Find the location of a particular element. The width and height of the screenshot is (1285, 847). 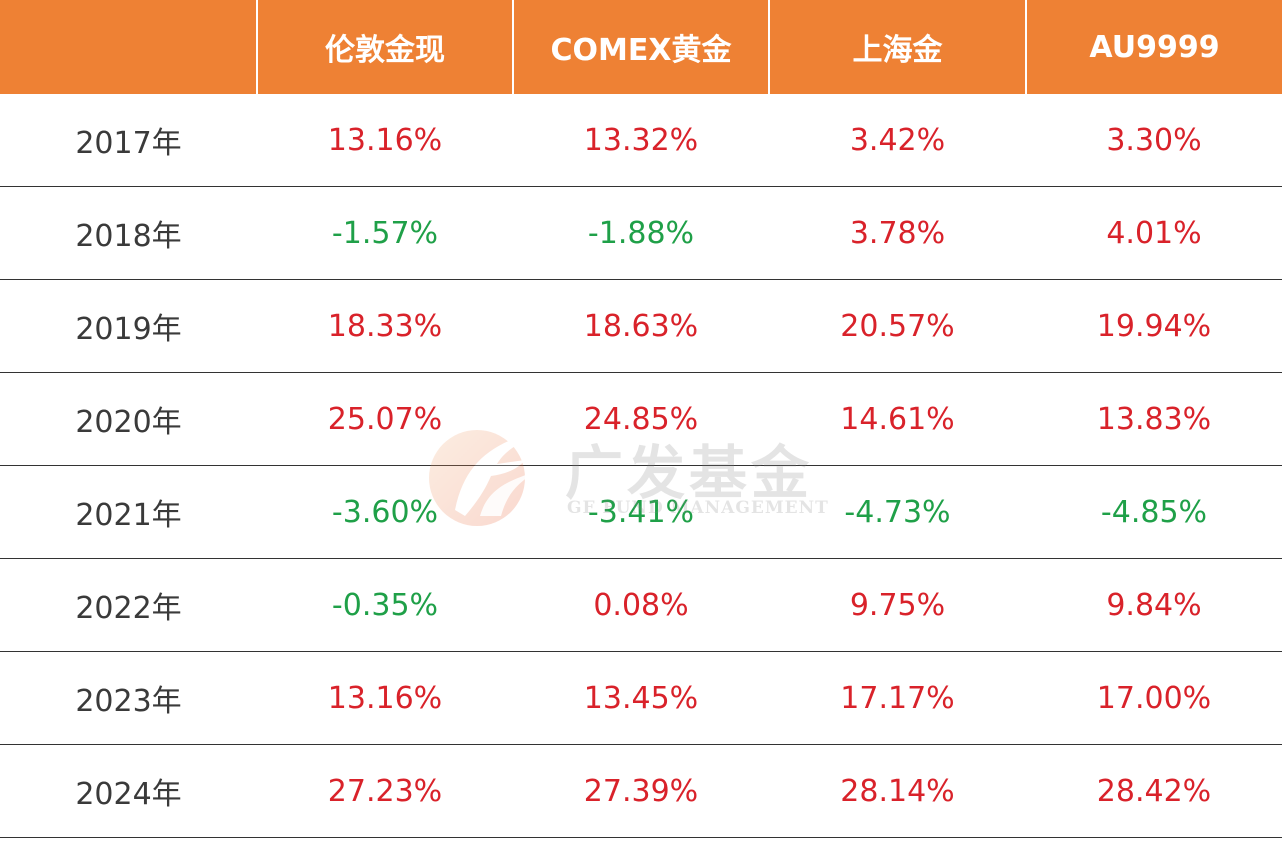

return-cell: 27.39% is located at coordinates (641, 791).